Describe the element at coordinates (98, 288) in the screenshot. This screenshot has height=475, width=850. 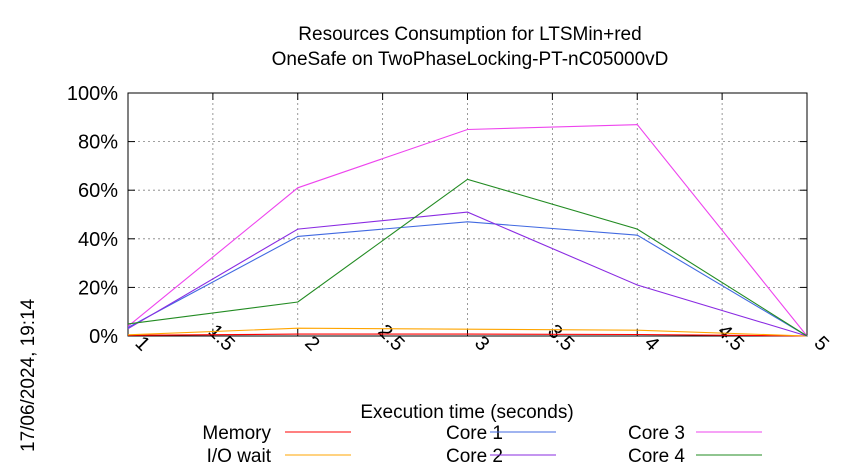
I see `y-tick-label: 20%` at that location.